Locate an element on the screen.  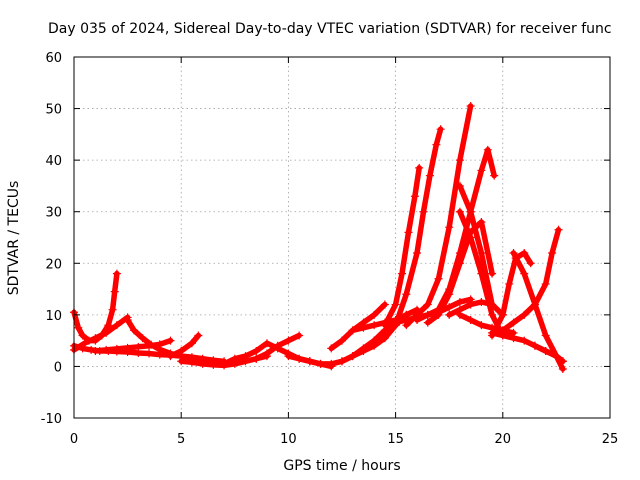
x-tick-label: 15 is located at coordinates (395, 439).